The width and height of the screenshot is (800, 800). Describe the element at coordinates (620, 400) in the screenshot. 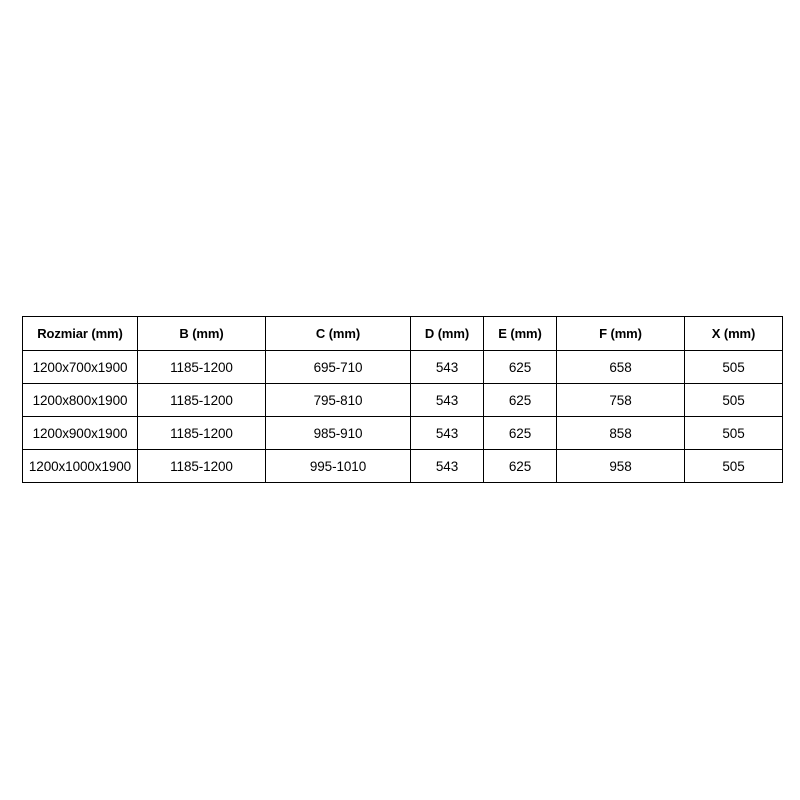

I see `cell-f: 758` at that location.